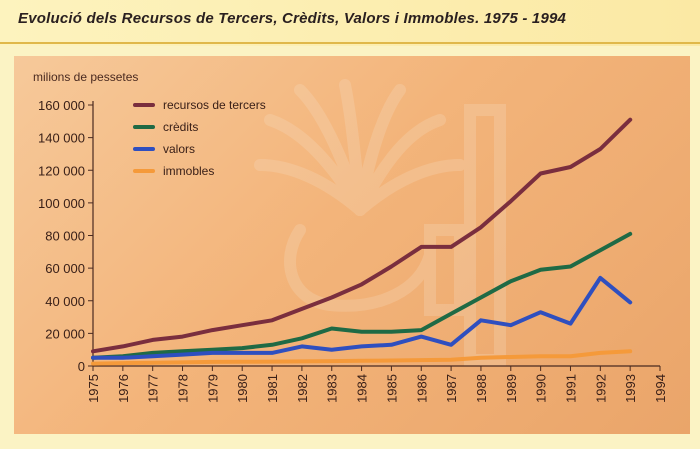 This screenshot has width=700, height=449. What do you see at coordinates (272, 388) in the screenshot?
I see `x-tick-label: 1981` at bounding box center [272, 388].